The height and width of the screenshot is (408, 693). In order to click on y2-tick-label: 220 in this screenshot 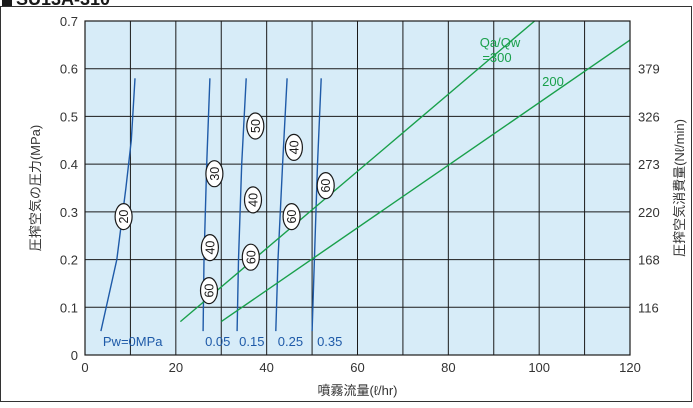, I will do `click(649, 212)`.